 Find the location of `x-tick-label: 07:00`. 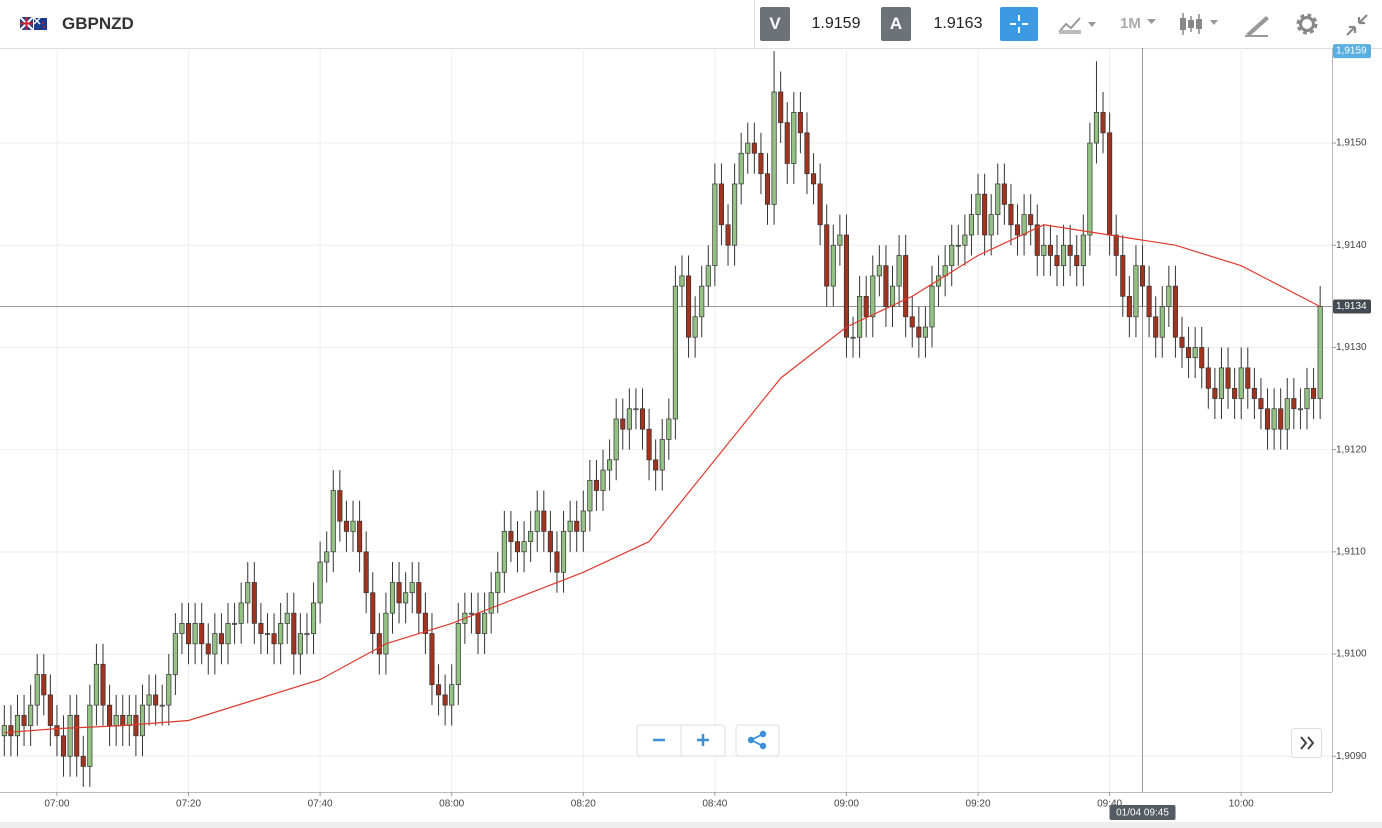

x-tick-label: 07:00 is located at coordinates (56, 804).